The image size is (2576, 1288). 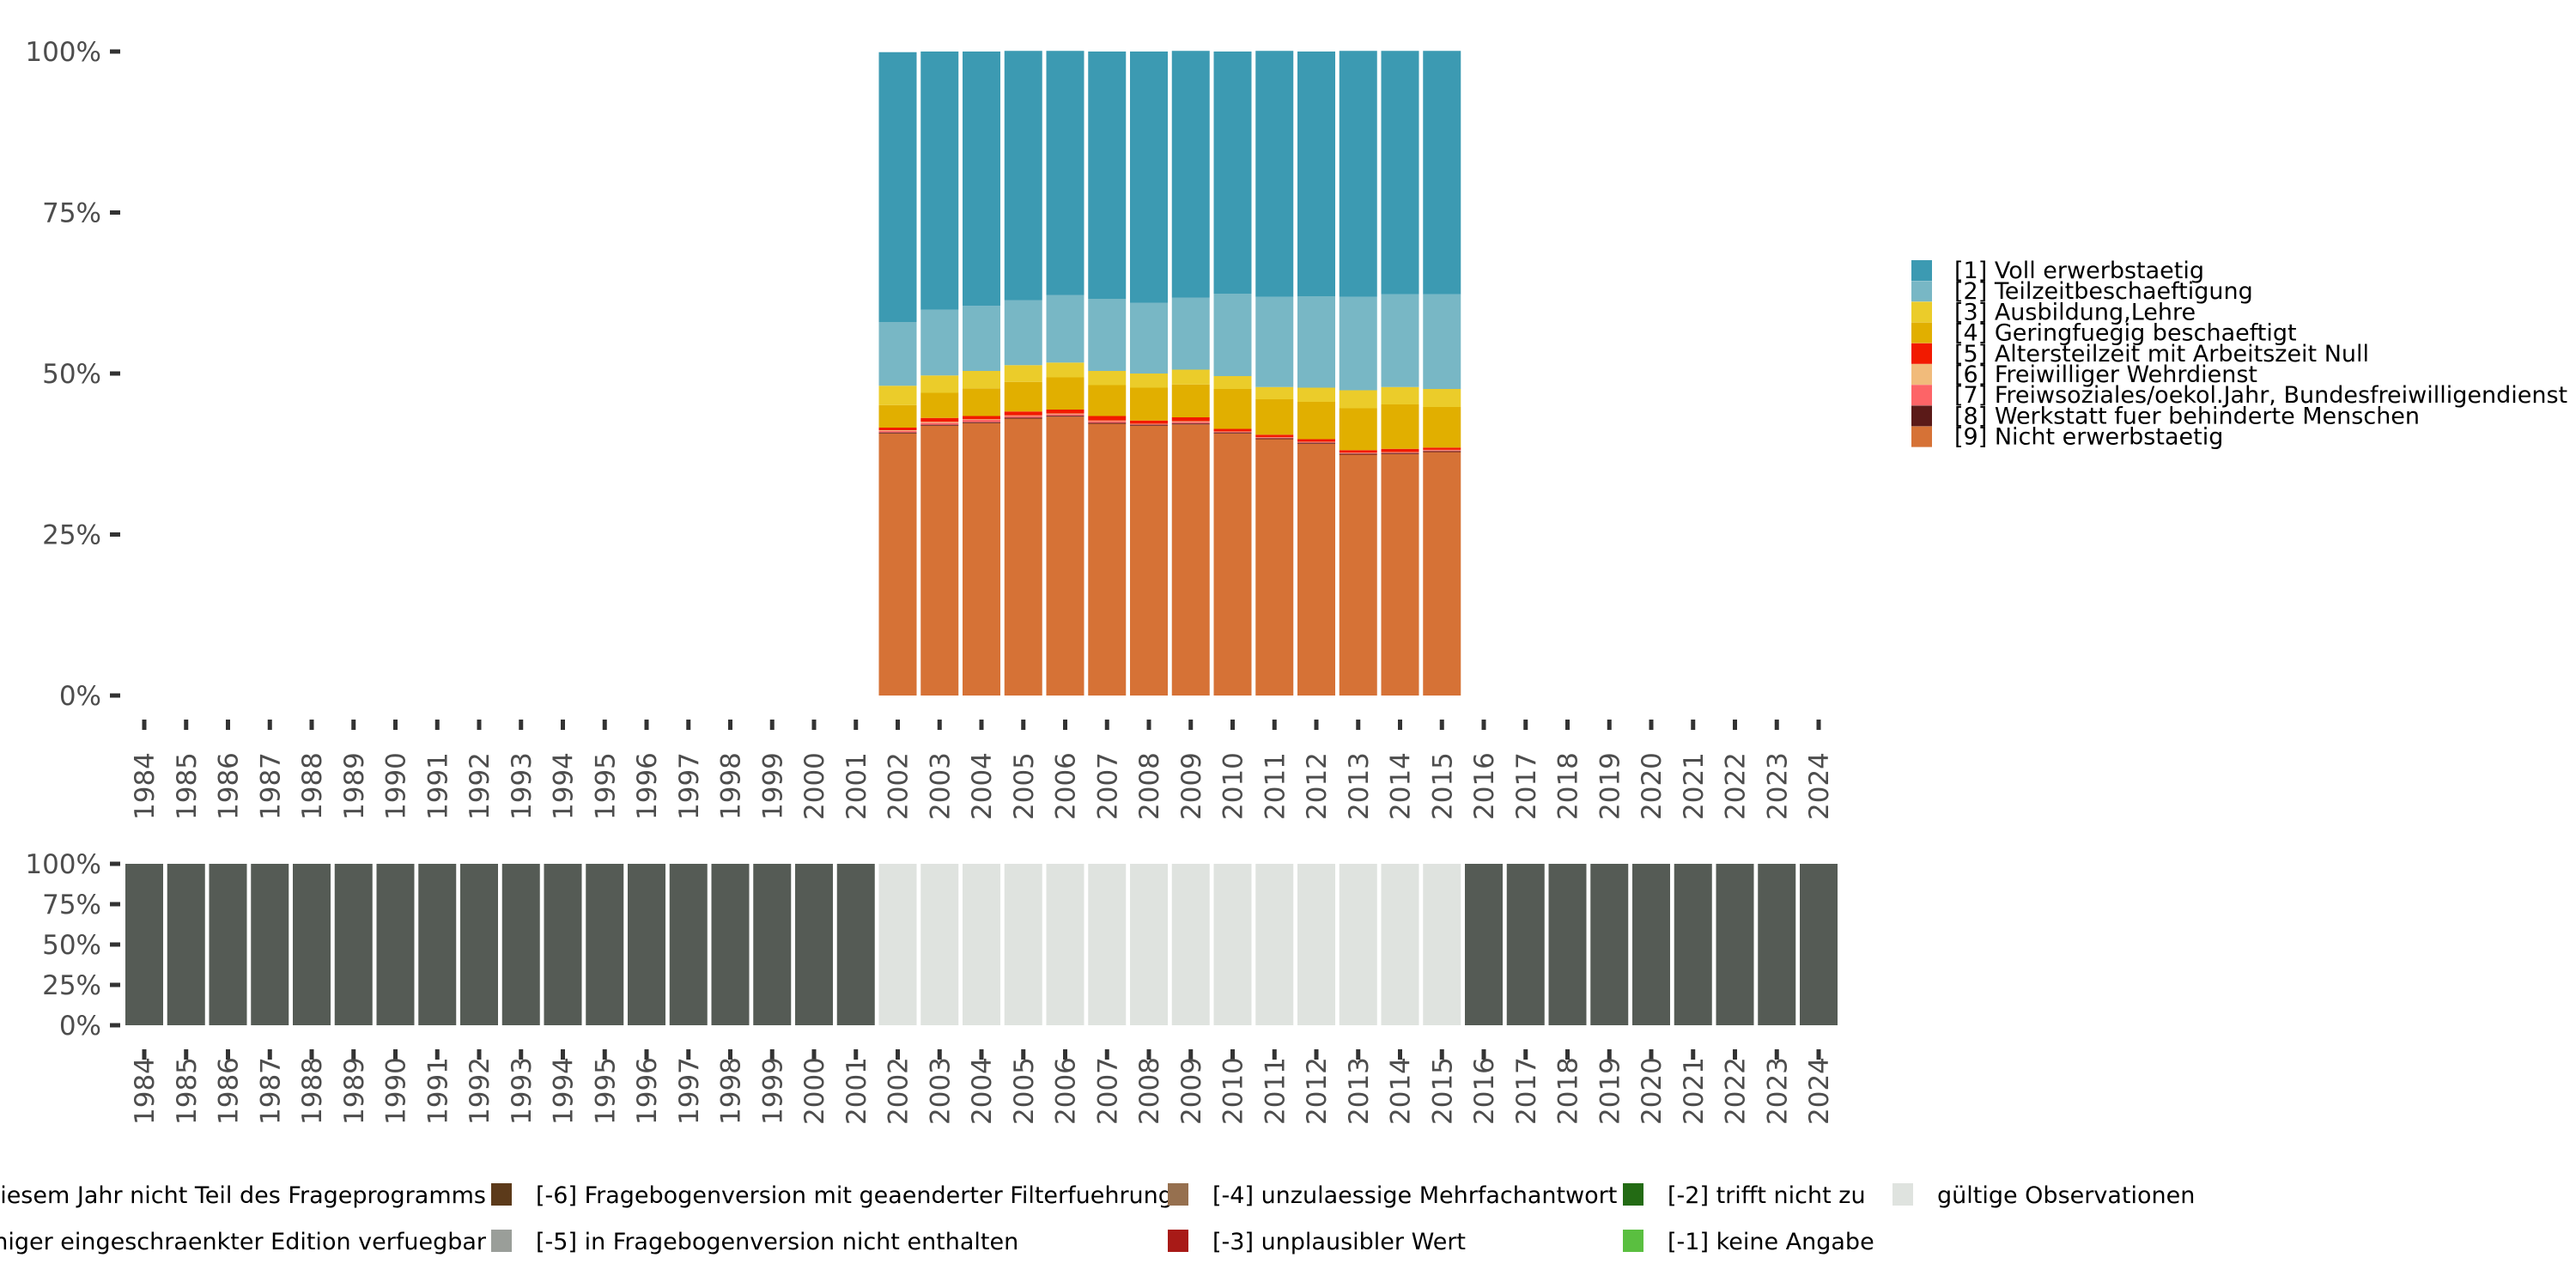 What do you see at coordinates (814, 1091) in the screenshot?
I see `bottom-x-tick-label: 2000` at bounding box center [814, 1091].